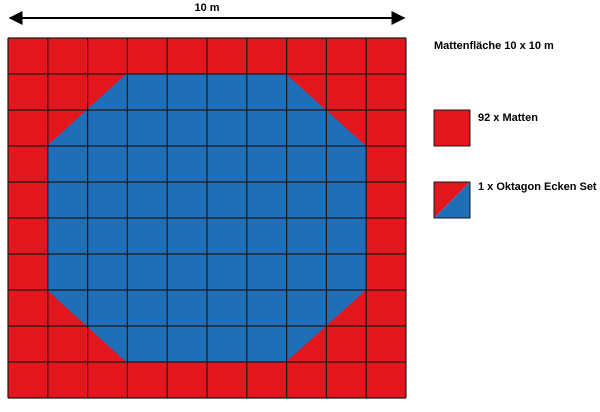 The image size is (600, 412). I want to click on legend-title: Mattenfläche 10 x 10 m, so click(494, 46).